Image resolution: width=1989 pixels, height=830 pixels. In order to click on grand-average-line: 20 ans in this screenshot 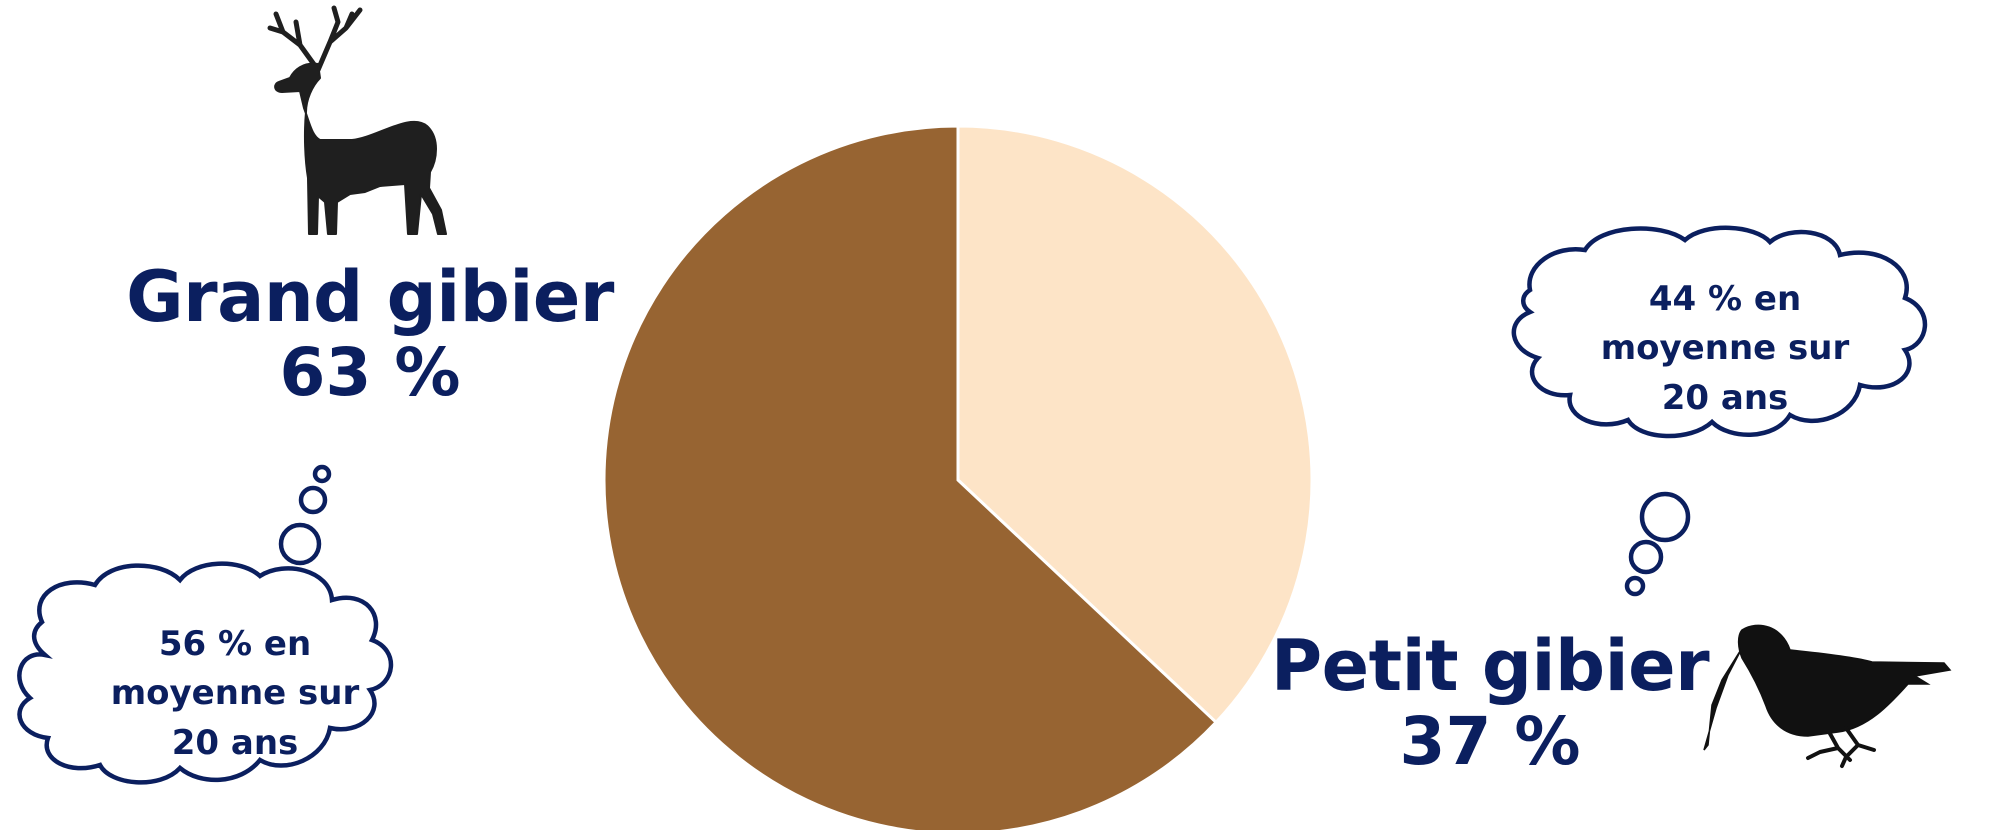, I will do `click(235, 742)`.